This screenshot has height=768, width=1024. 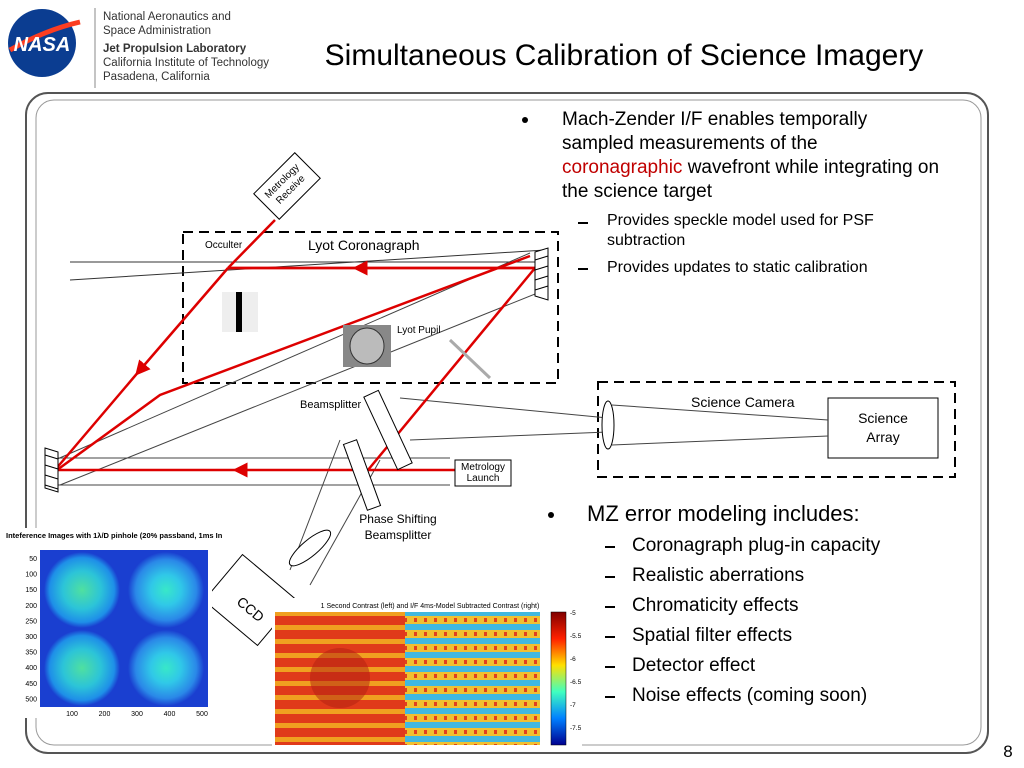 I want to click on logo-text: NASA, so click(x=42, y=45).